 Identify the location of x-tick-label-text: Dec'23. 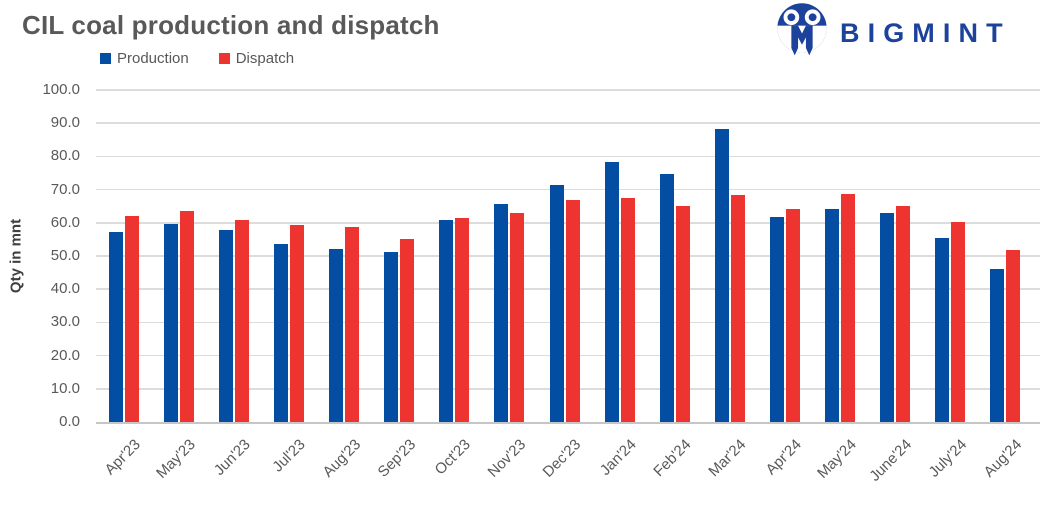
(562, 458).